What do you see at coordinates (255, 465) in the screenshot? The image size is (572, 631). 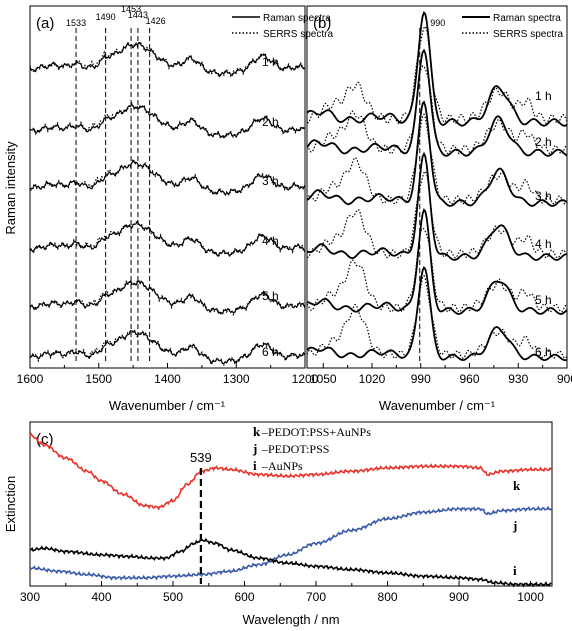 I see `legend-key-i: i` at bounding box center [255, 465].